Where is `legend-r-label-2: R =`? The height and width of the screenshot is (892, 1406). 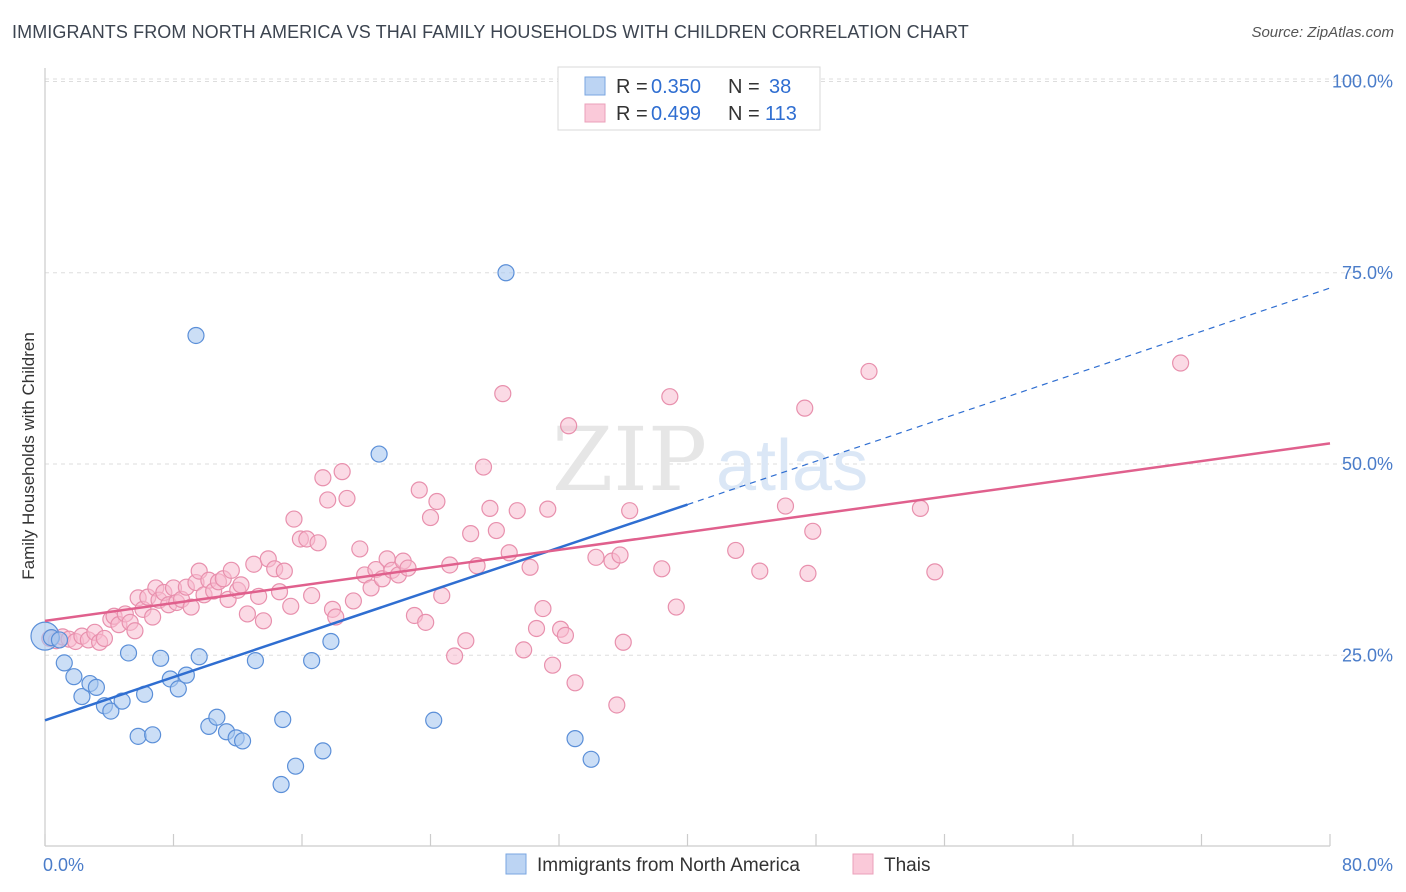
legend-r-label-2: R = is located at coordinates (632, 114).